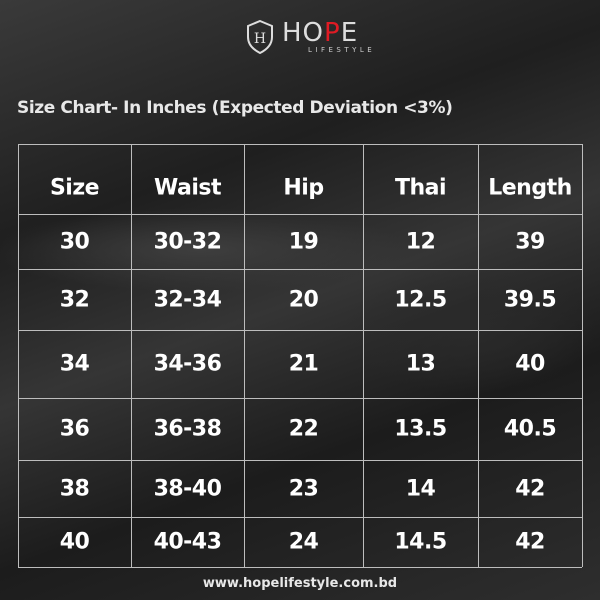 This screenshot has height=600, width=600. Describe the element at coordinates (74, 188) in the screenshot. I see `table-header-cell: Size` at that location.